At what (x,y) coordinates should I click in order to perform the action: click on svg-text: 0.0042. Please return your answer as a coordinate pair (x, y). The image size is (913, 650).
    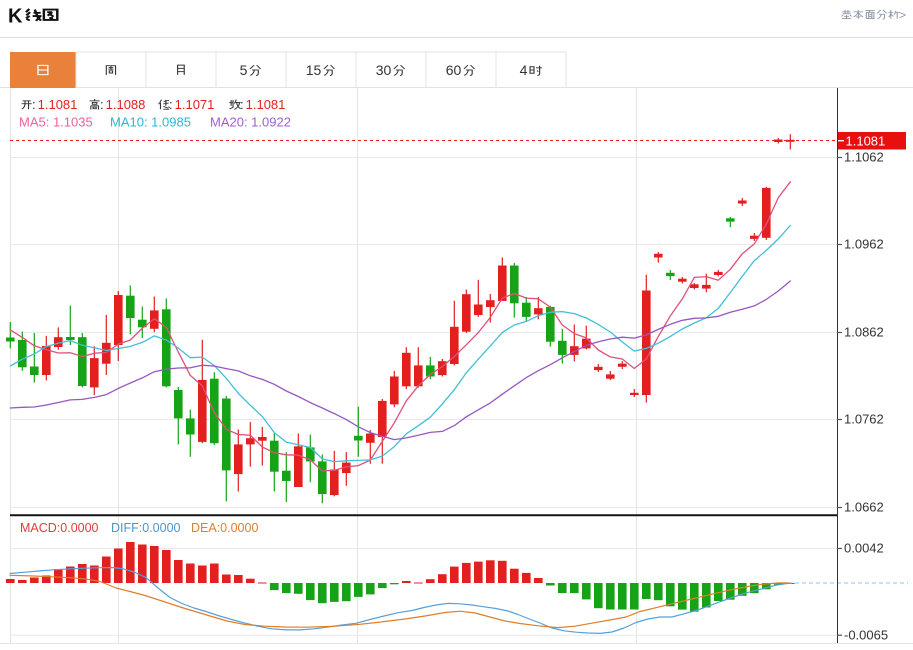
    Looking at the image, I should click on (864, 548).